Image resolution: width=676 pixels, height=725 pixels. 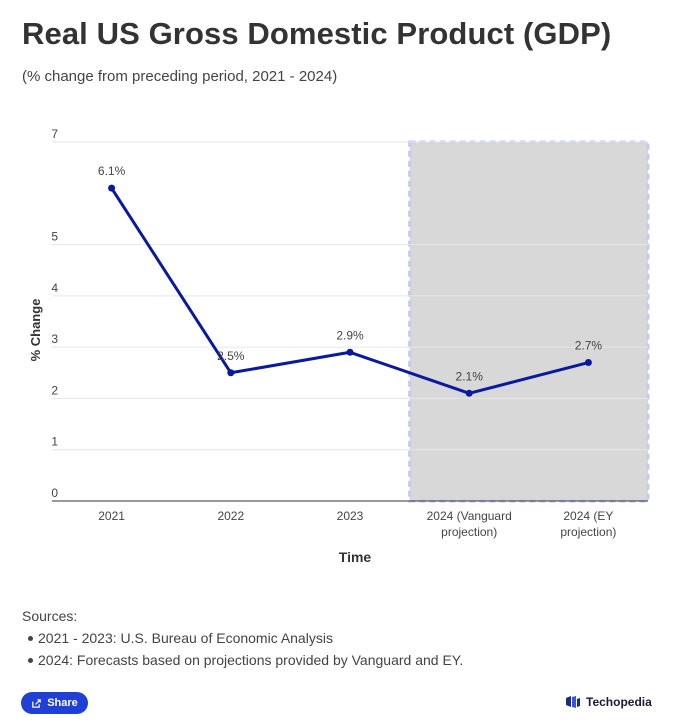 What do you see at coordinates (589, 346) in the screenshot?
I see `data-label: 2.7%` at bounding box center [589, 346].